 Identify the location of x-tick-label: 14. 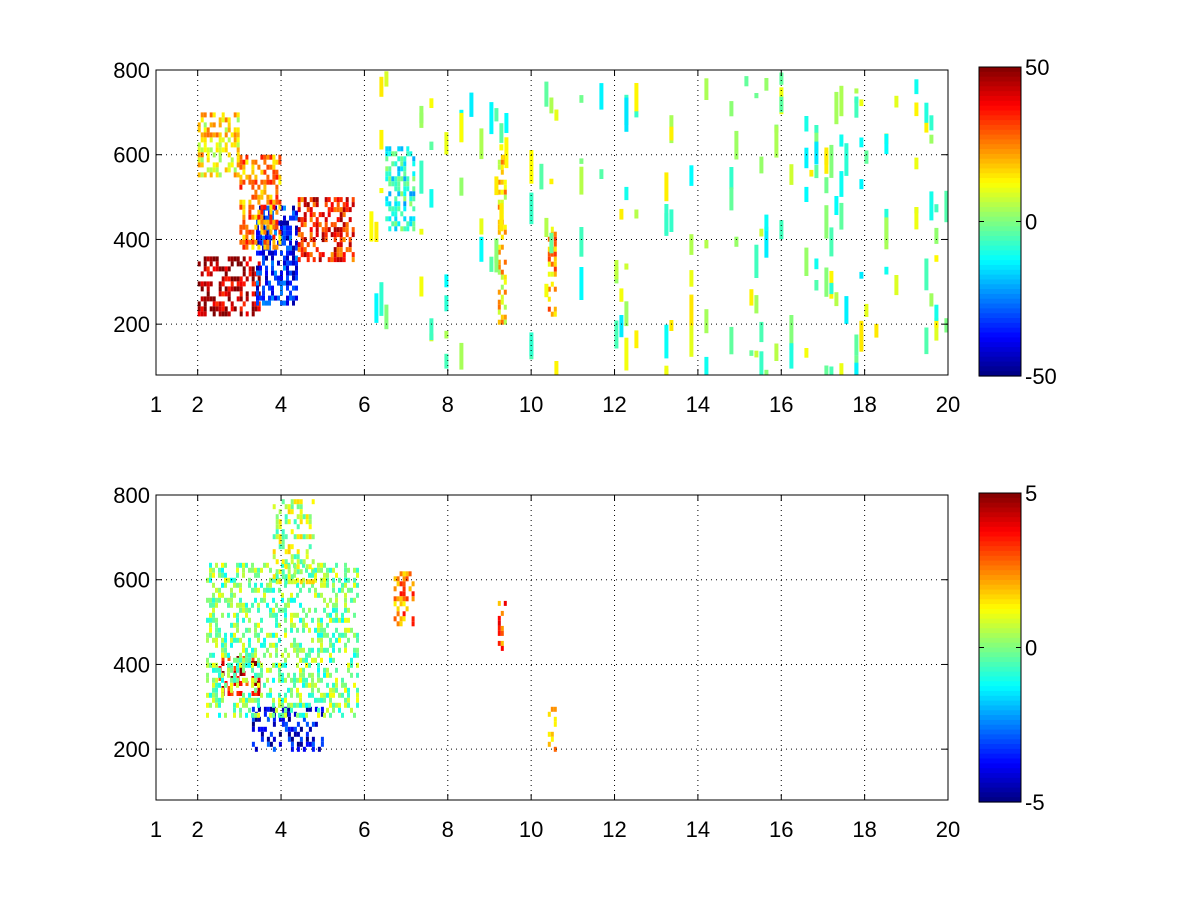
(698, 404).